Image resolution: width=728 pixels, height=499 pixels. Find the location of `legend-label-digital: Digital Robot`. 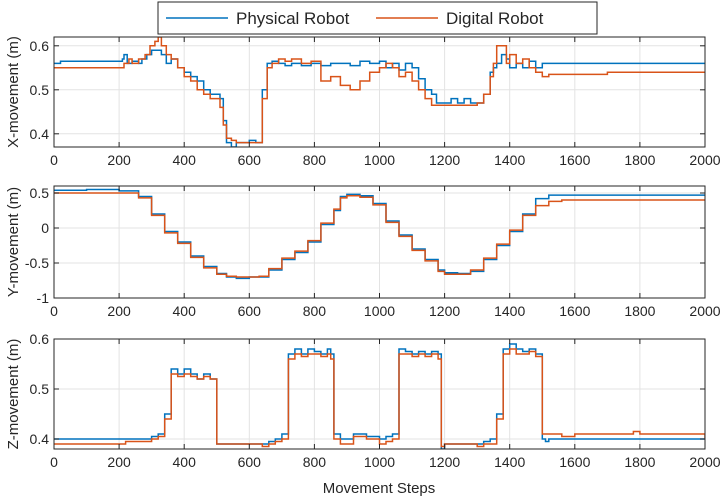

legend-label-digital: Digital Robot is located at coordinates (495, 18).